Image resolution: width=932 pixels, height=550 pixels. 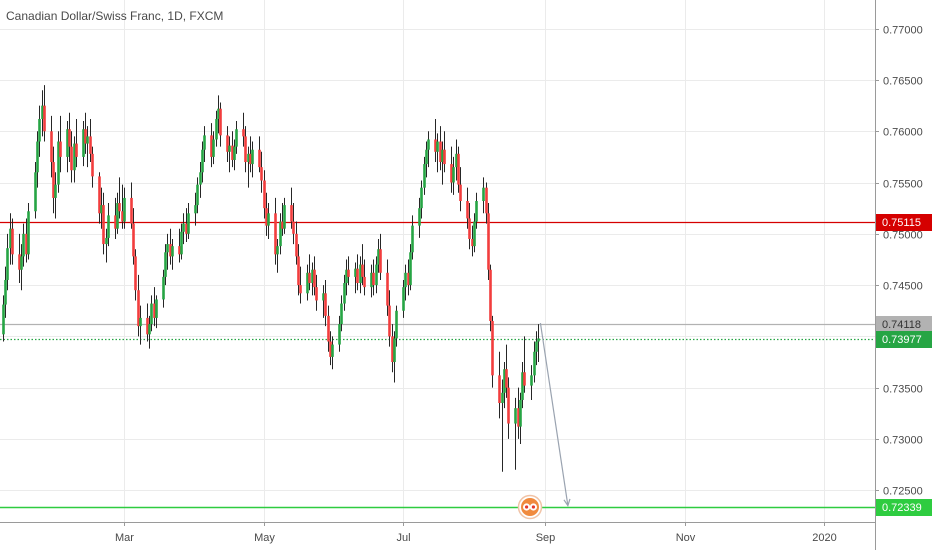 I want to click on badge-label: 0.74118, so click(x=901, y=325).